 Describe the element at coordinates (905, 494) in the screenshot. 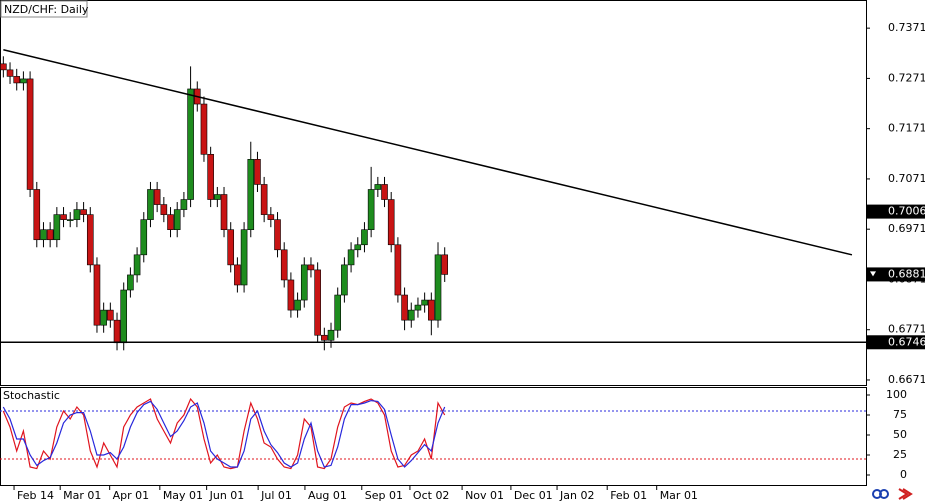

I see `scroll-icon` at that location.